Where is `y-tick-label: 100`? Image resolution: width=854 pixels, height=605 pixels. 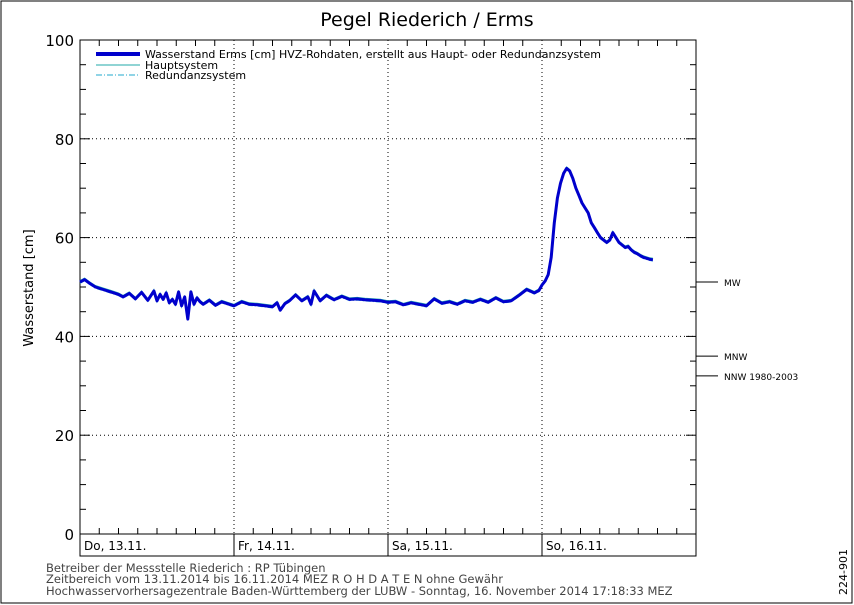 y-tick-label: 100 is located at coordinates (59, 41).